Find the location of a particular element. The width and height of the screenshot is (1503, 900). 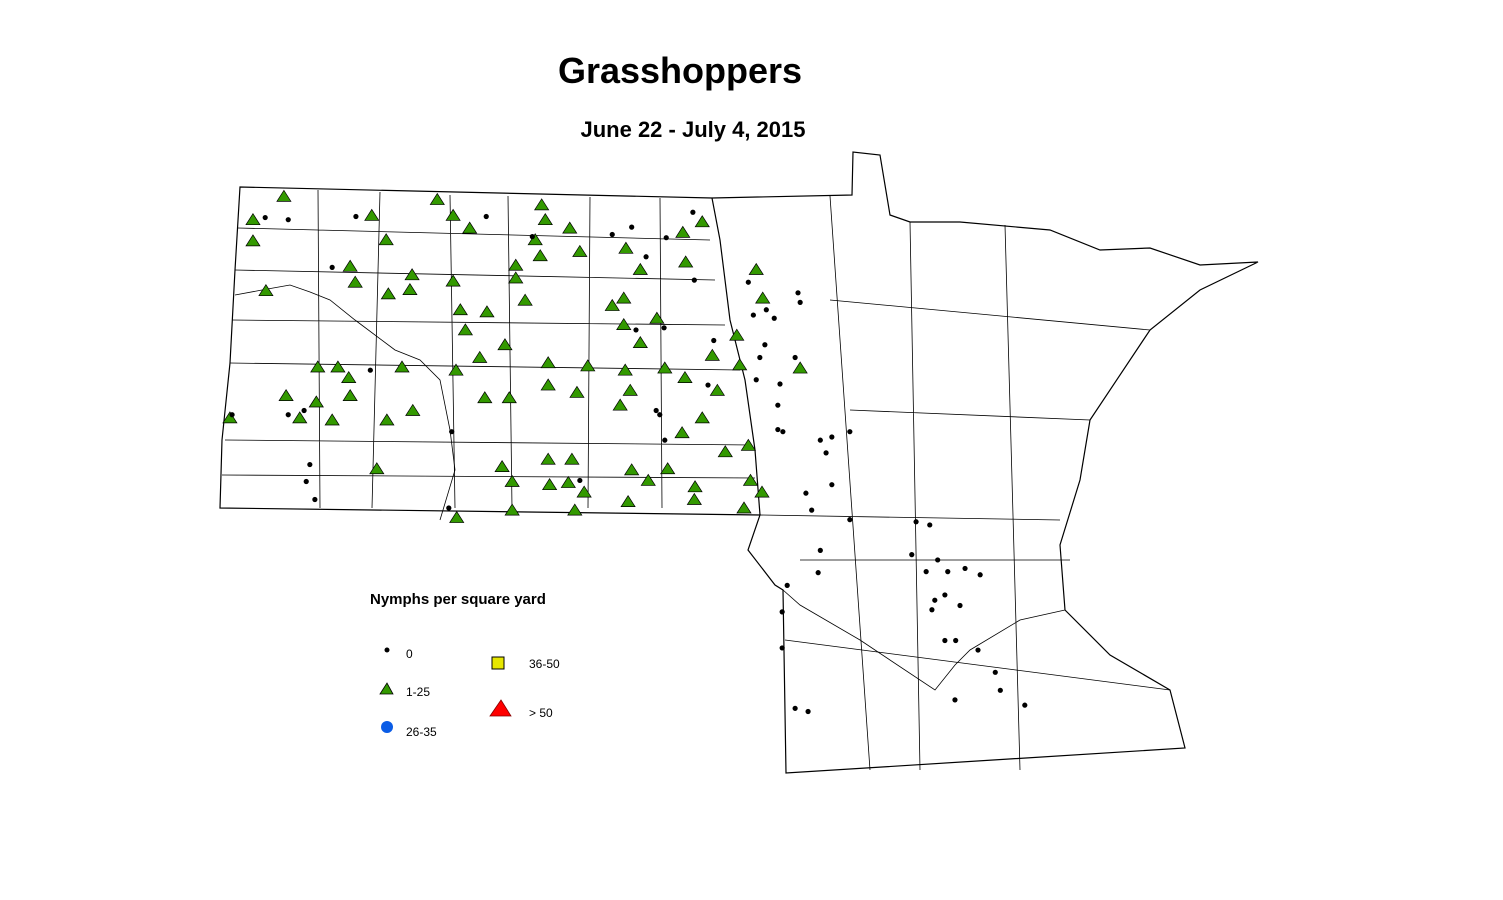

map-subtitle: June 22 - July 4, 2015 is located at coordinates (693, 129).